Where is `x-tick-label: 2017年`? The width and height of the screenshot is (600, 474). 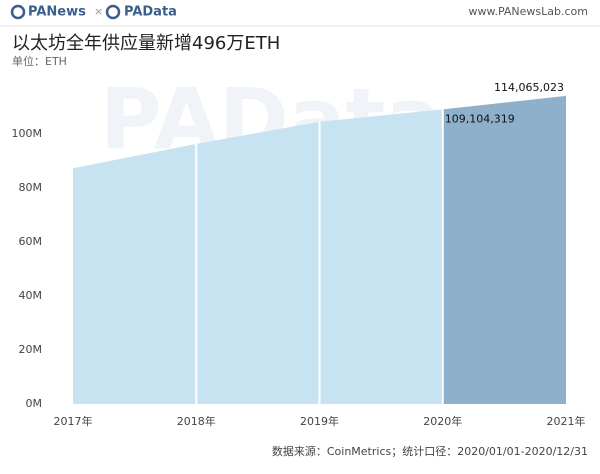 x-tick-label: 2017年 is located at coordinates (73, 421).